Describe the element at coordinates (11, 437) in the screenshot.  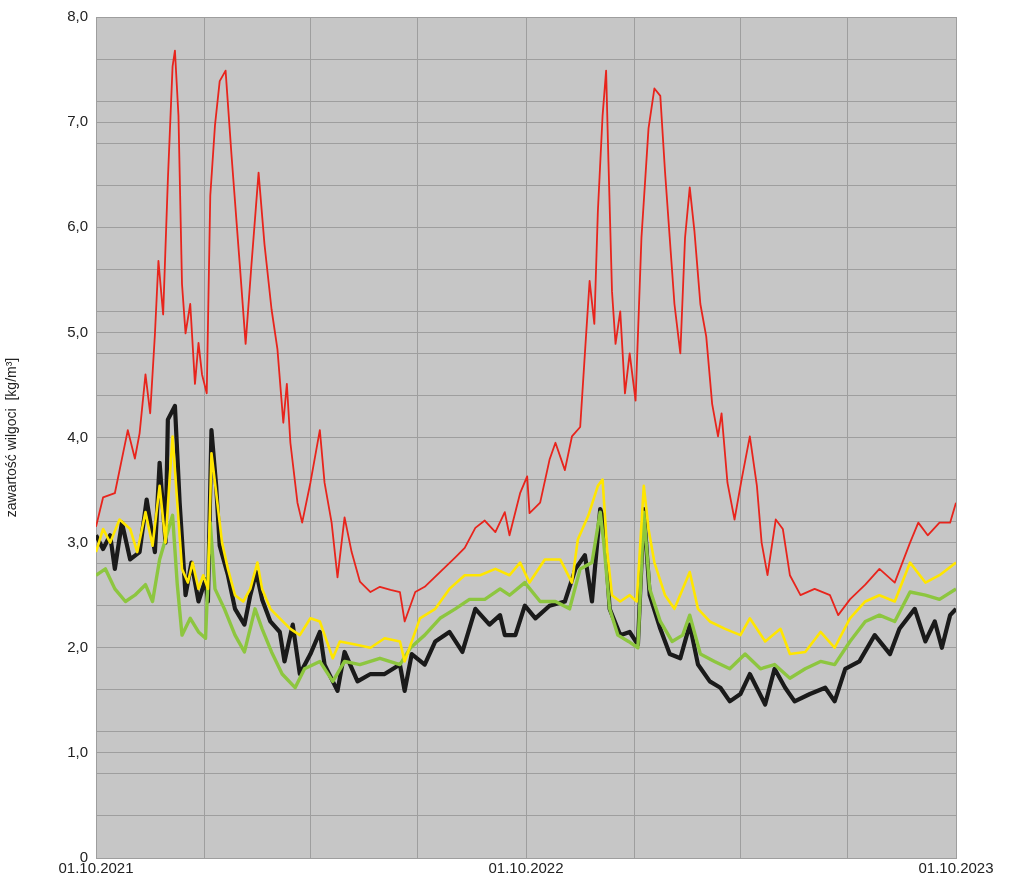
I see `y-axis-title: zawartość wilgoci [kg/m³]` at that location.